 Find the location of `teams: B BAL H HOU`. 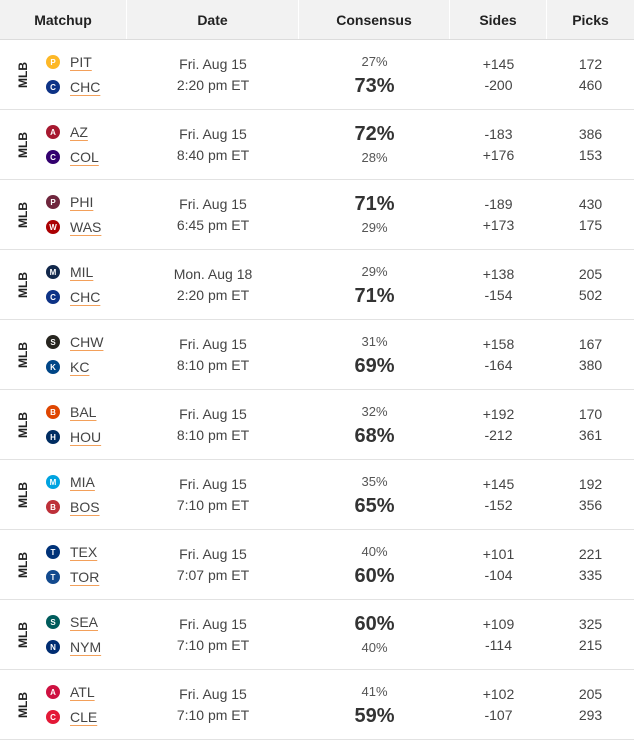

teams: B BAL H HOU is located at coordinates (73, 424).